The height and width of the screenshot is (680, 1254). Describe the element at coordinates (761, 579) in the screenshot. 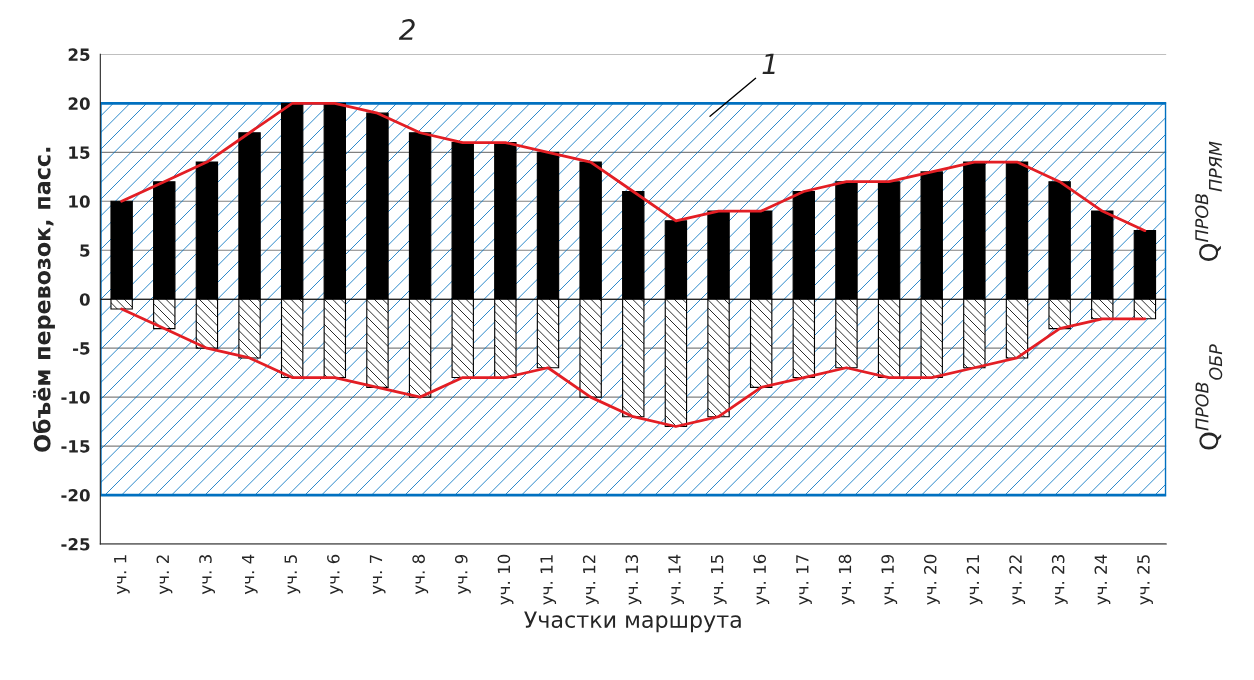

I see `x-tick-label: уч. 16` at that location.